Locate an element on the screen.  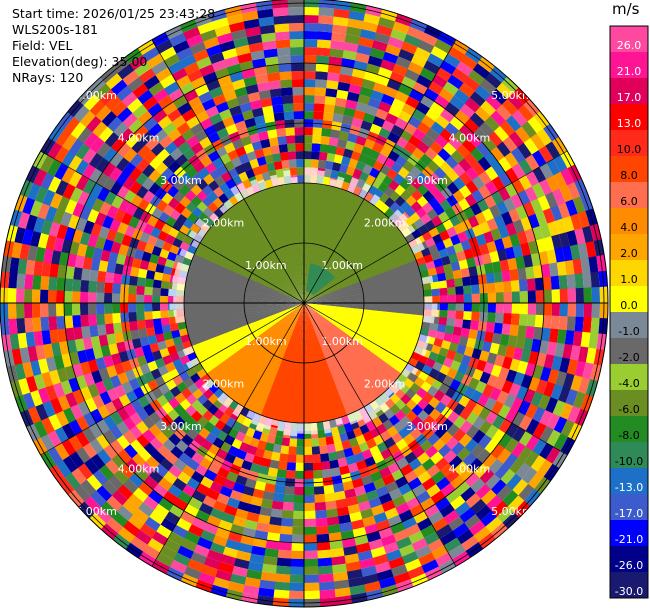
colorbar-tick-label: 0.0 is located at coordinates (629, 305).